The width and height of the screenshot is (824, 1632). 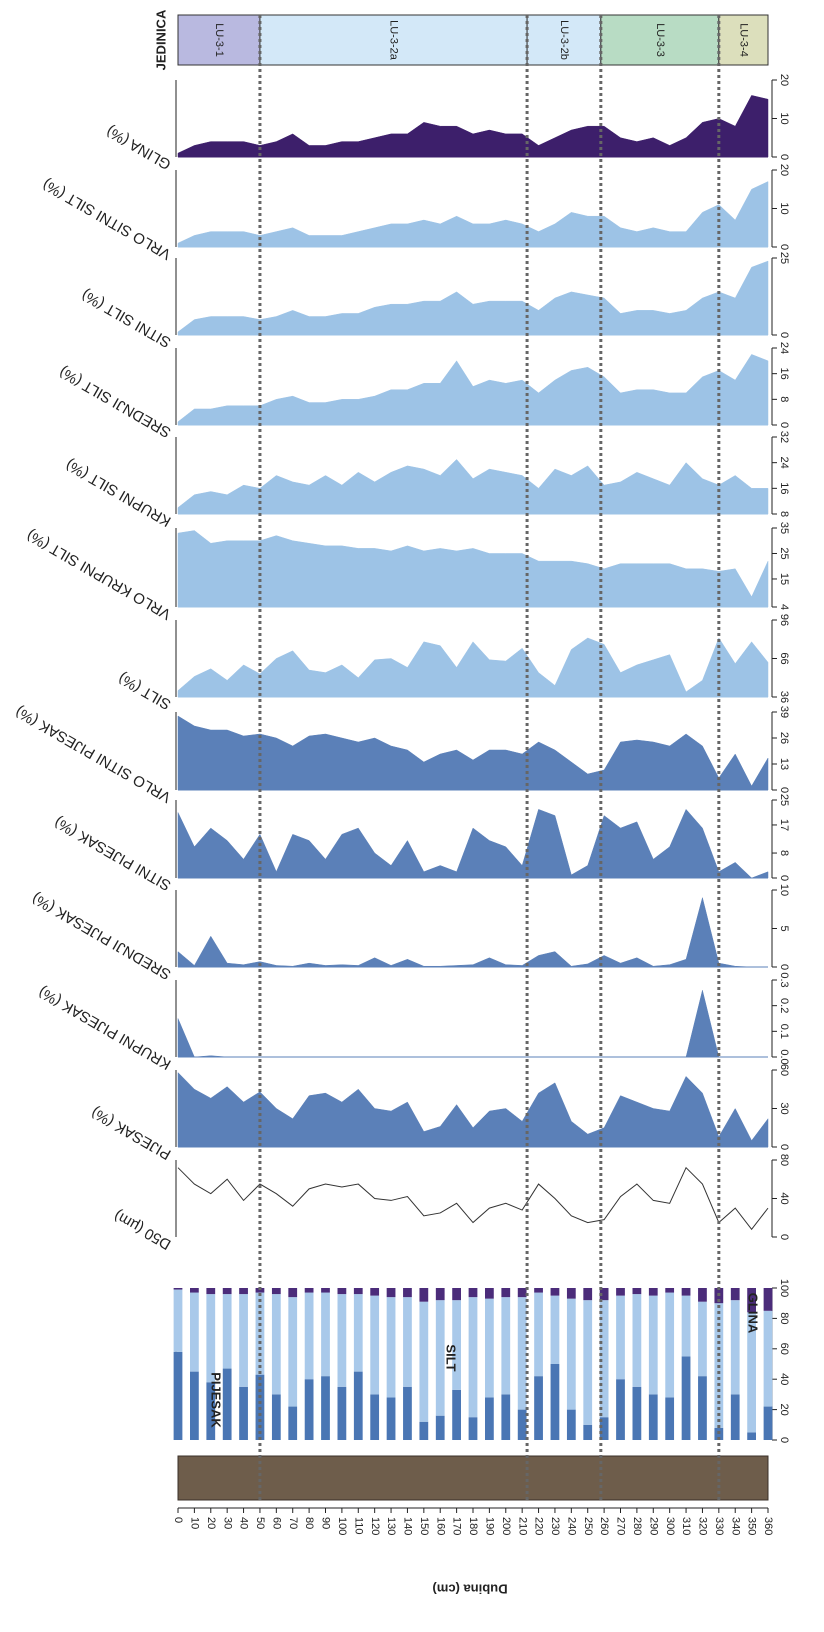 What do you see at coordinates (784, 258) in the screenshot?
I see `y-tick-label: 25` at bounding box center [784, 258].